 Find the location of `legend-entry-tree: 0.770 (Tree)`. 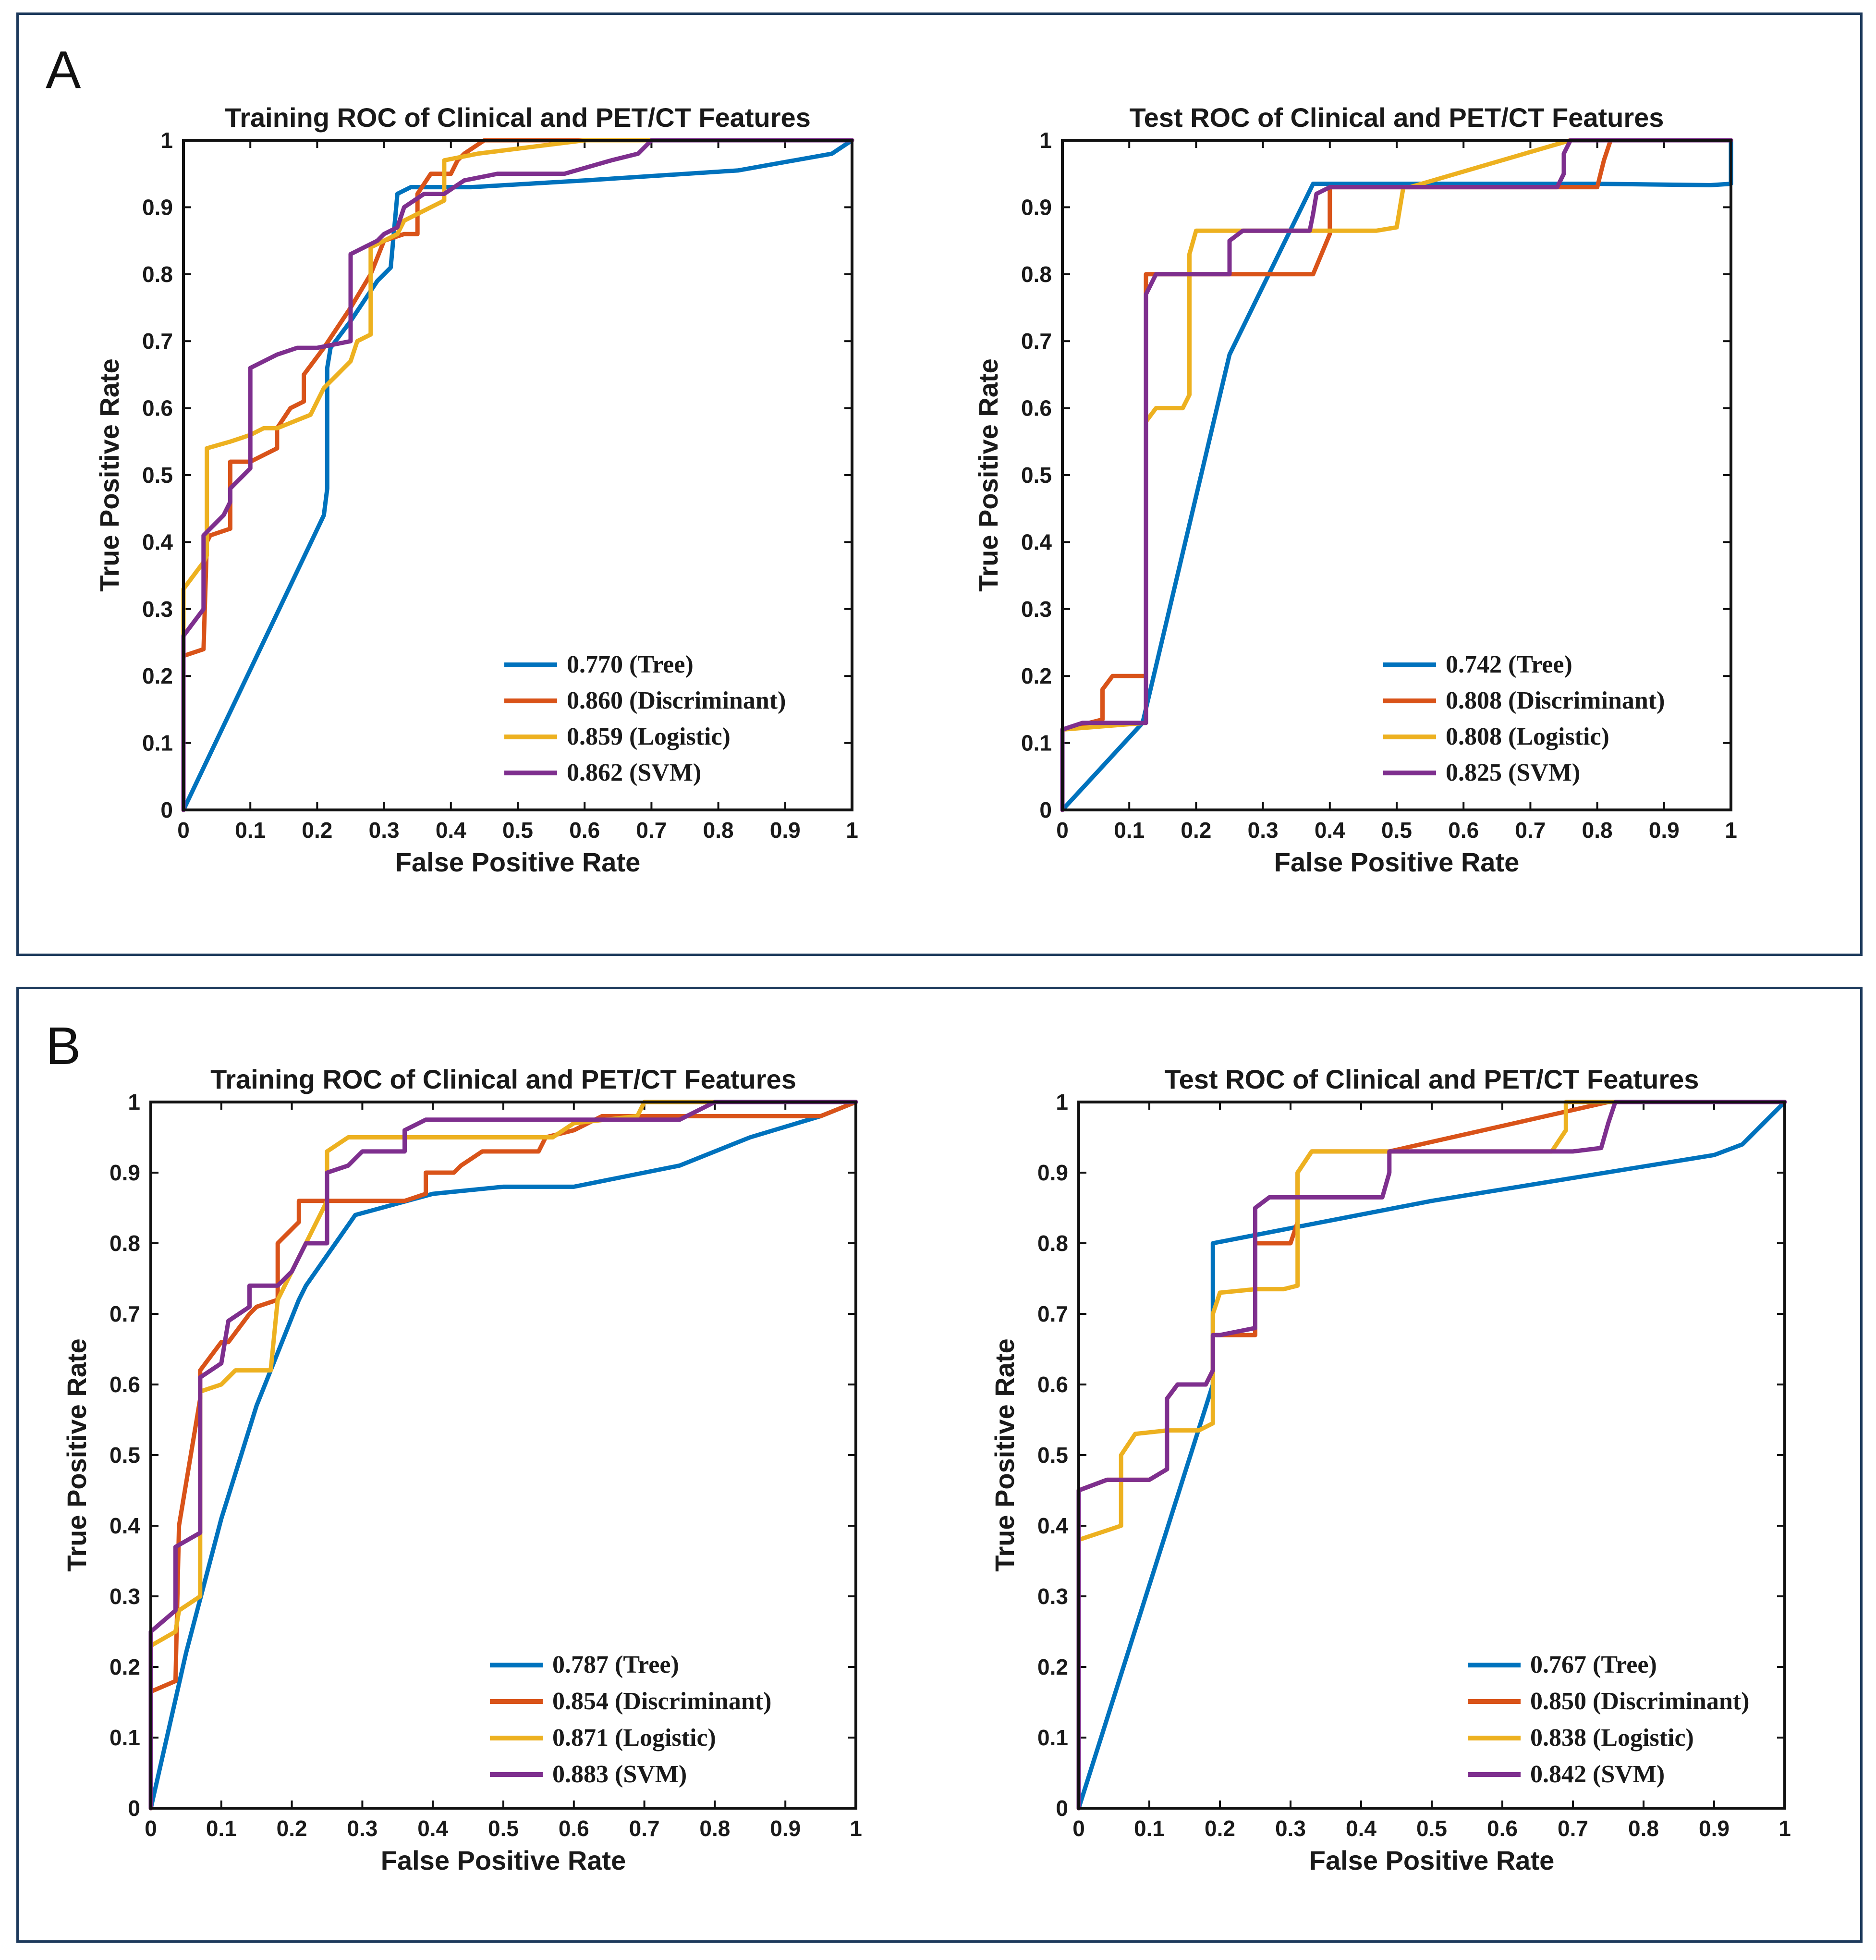

legend-entry-tree: 0.770 (Tree) is located at coordinates (631, 665).